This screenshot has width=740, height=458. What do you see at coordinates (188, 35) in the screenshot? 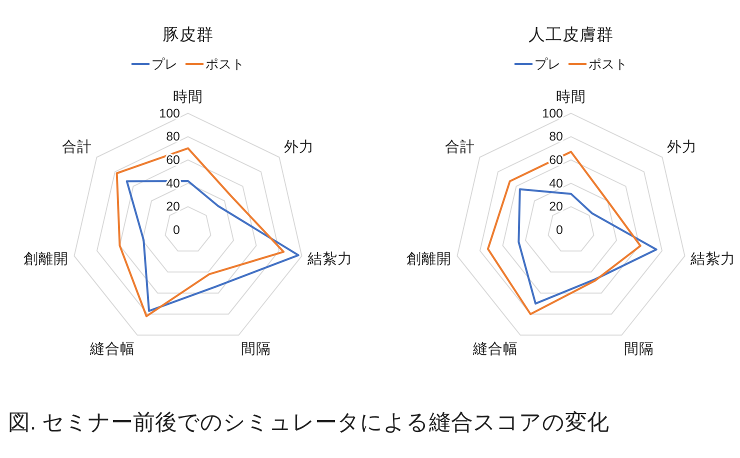
I see `title: 豚皮群` at bounding box center [188, 35].